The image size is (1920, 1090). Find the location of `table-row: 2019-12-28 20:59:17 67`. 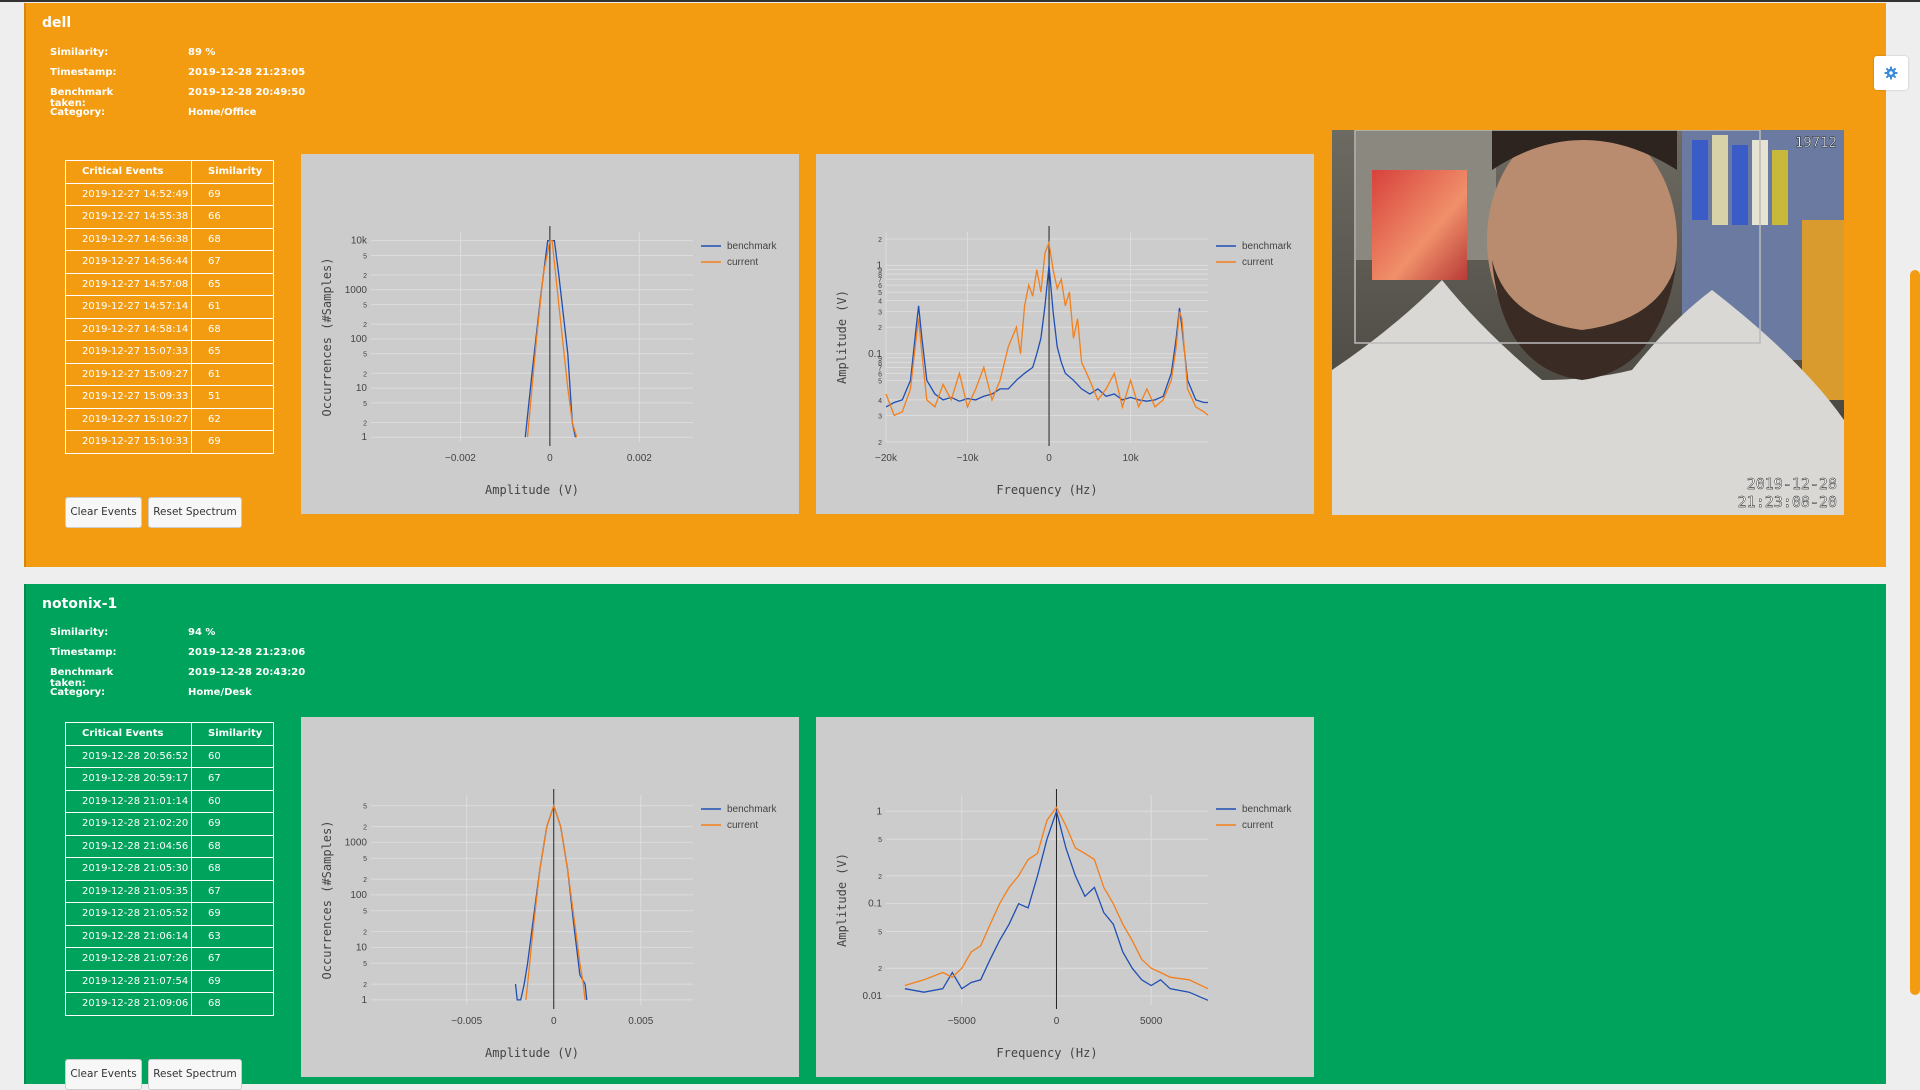

table-row: 2019-12-28 20:59:17 67 is located at coordinates (169, 779).